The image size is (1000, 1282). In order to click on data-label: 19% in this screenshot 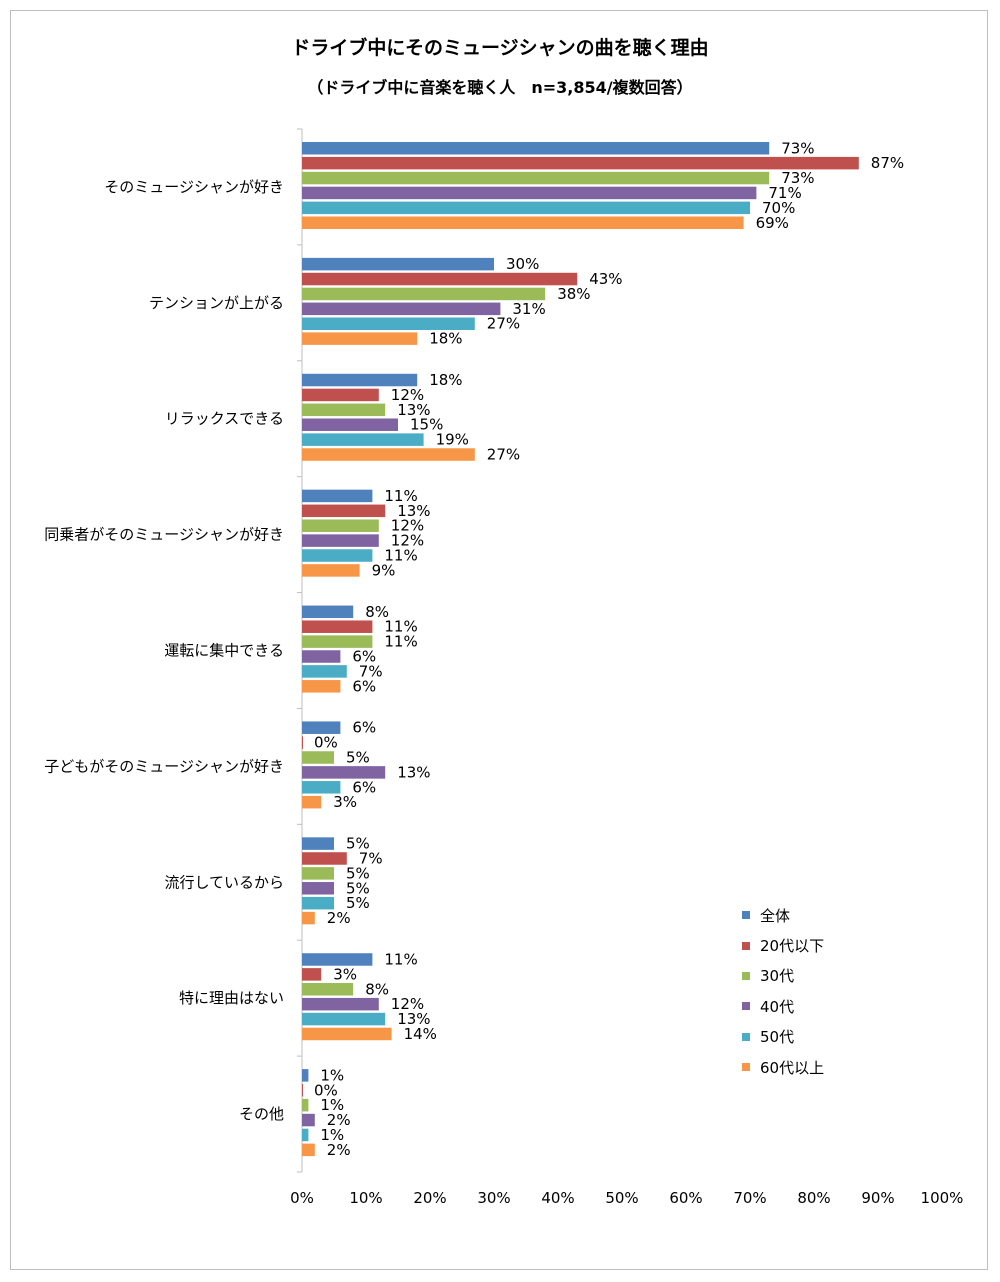, I will do `click(452, 440)`.